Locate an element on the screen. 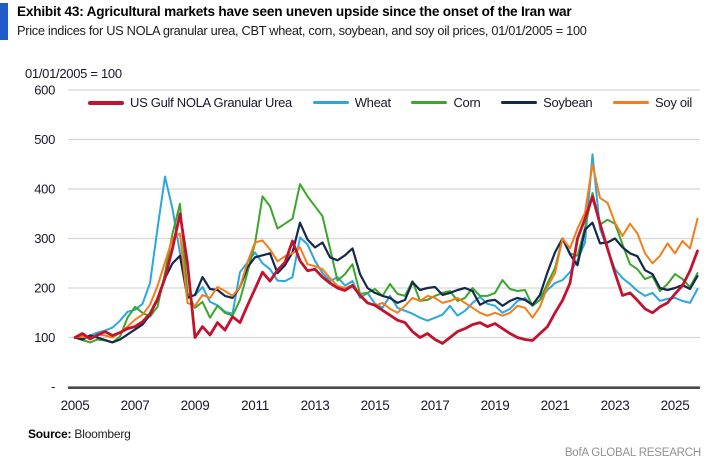  legend-label: Soybean is located at coordinates (568, 102).